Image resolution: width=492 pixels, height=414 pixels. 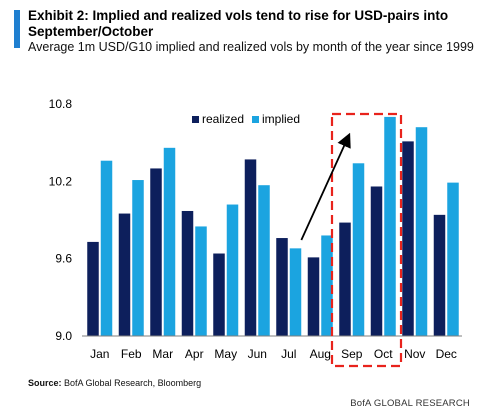 I want to click on bar-realized-dec, so click(x=439, y=275).